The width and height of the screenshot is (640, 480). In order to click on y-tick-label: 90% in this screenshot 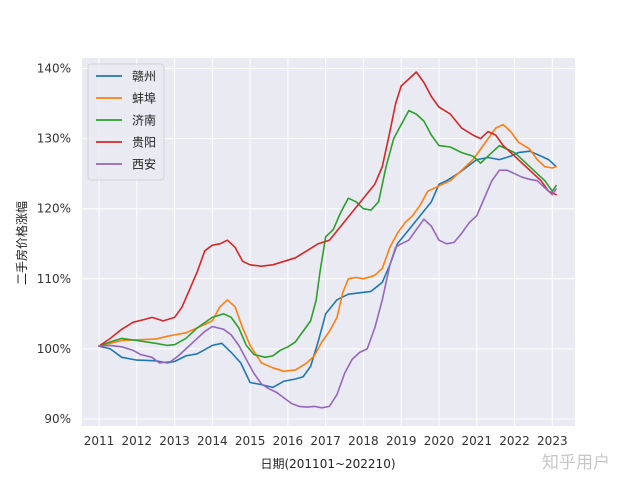, I will do `click(57, 419)`.